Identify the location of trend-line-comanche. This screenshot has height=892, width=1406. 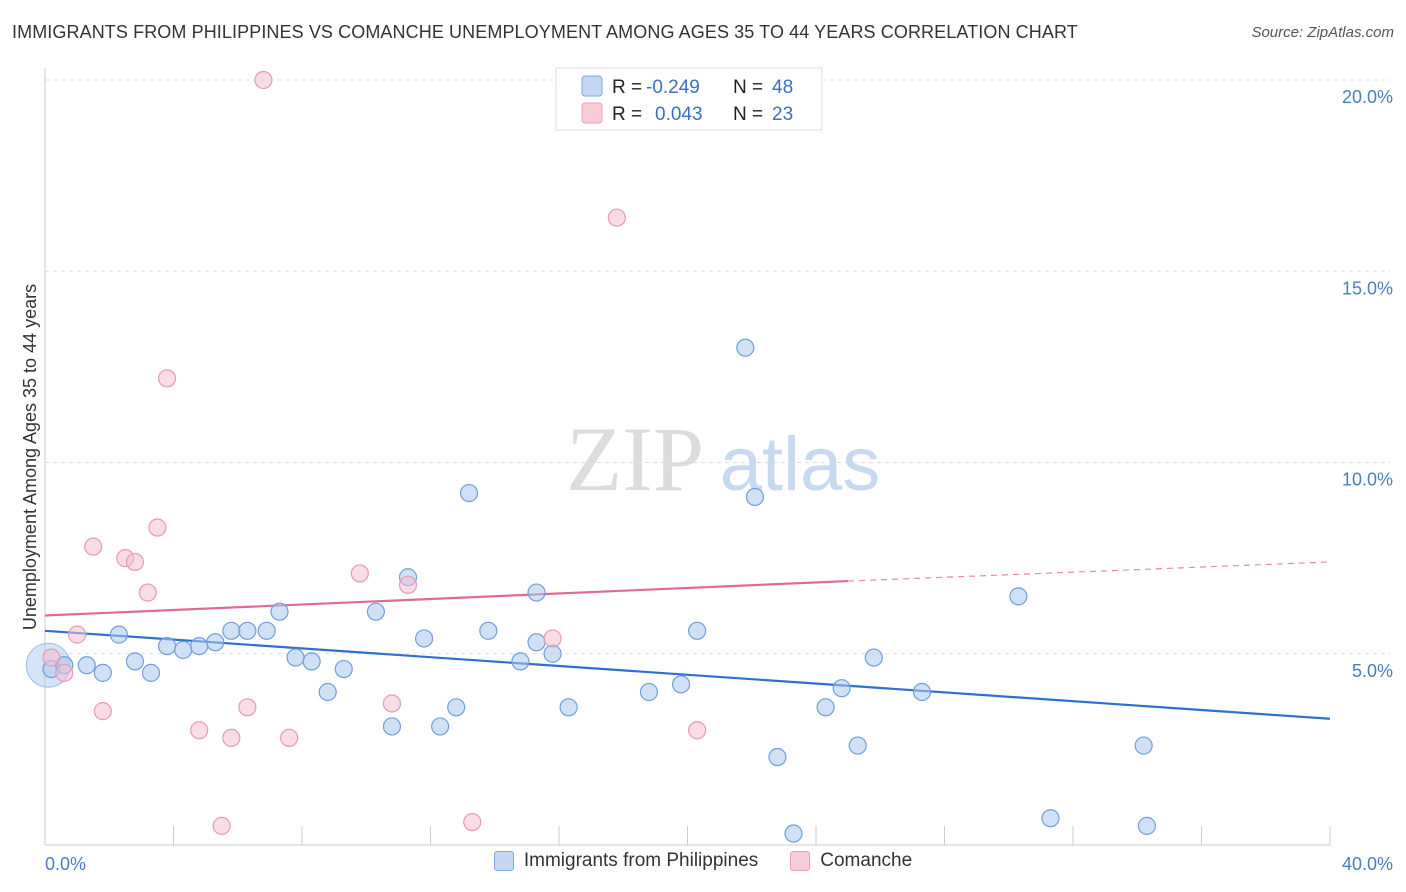
(446, 598).